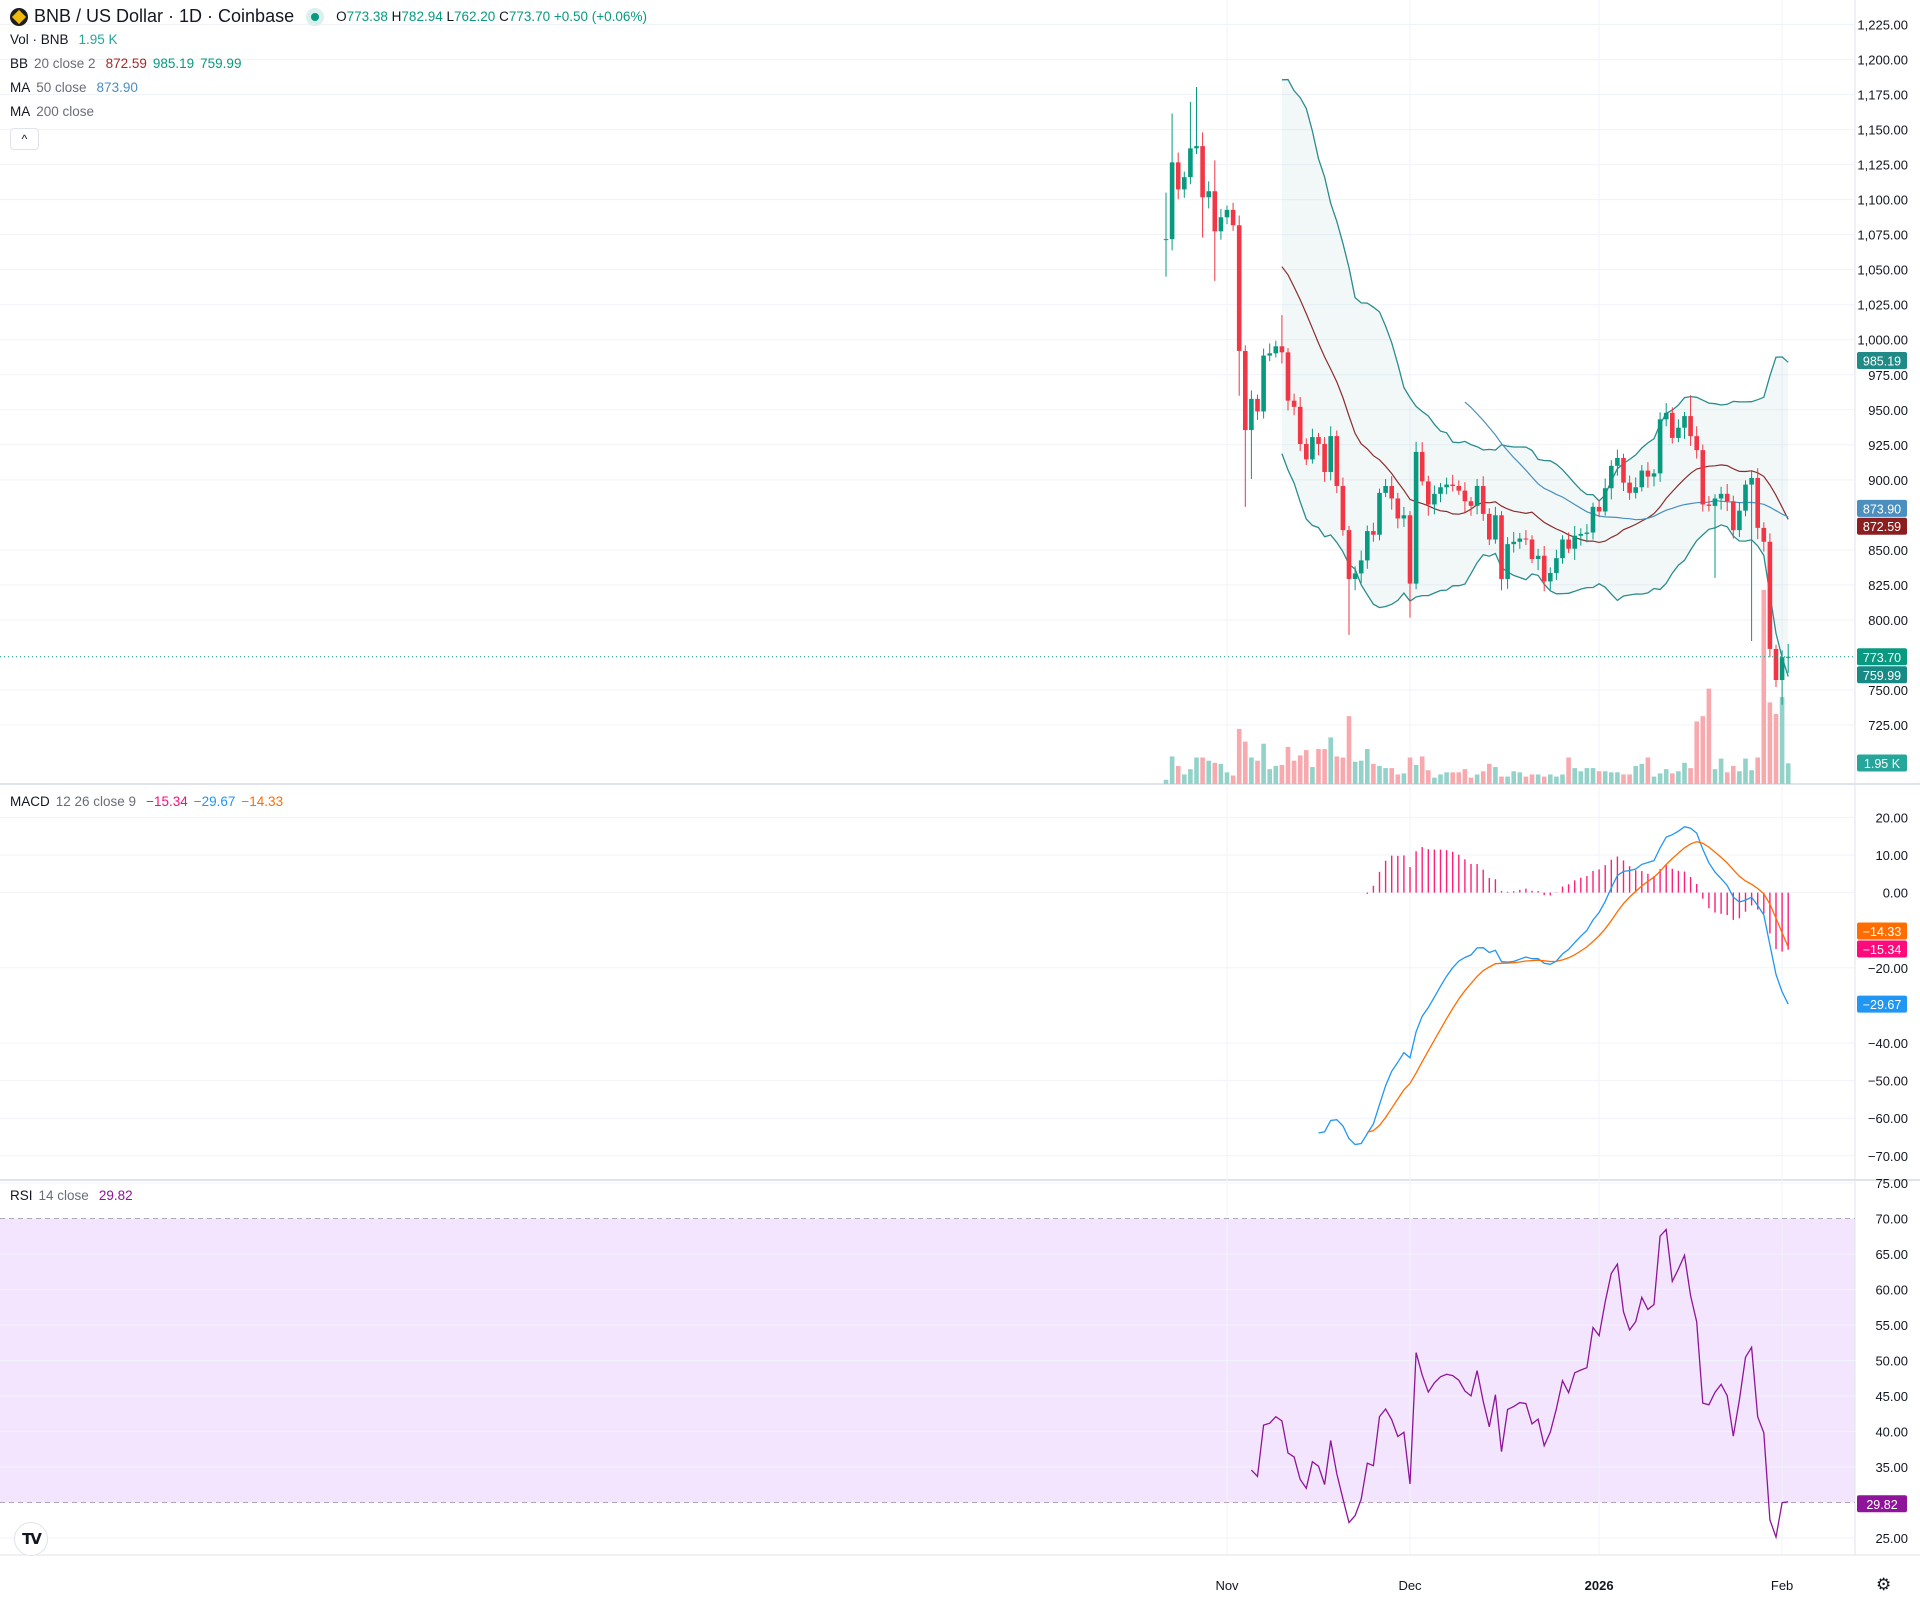 This screenshot has width=1920, height=1600. I want to click on bb-legend: BB 20 close 2 872.59 985.19 759.99, so click(125, 63).